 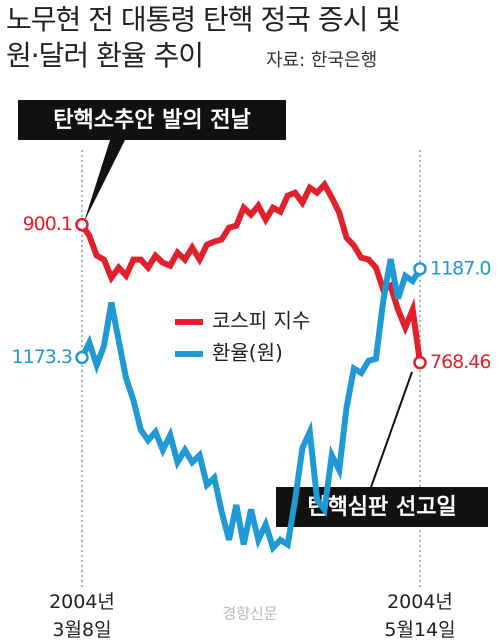 I want to click on credit: 경향신문, so click(x=249, y=614).